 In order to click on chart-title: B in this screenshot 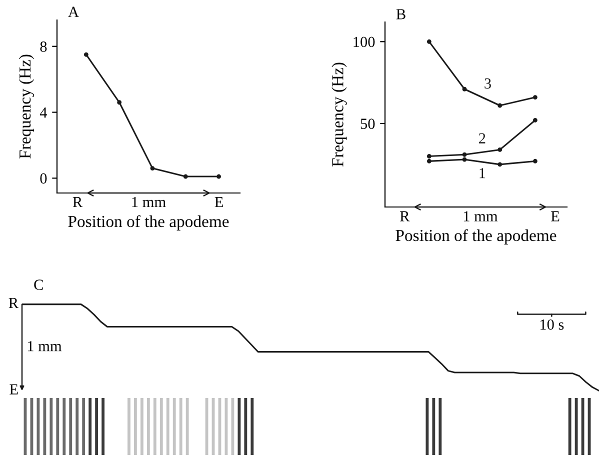, I will do `click(401, 14)`.